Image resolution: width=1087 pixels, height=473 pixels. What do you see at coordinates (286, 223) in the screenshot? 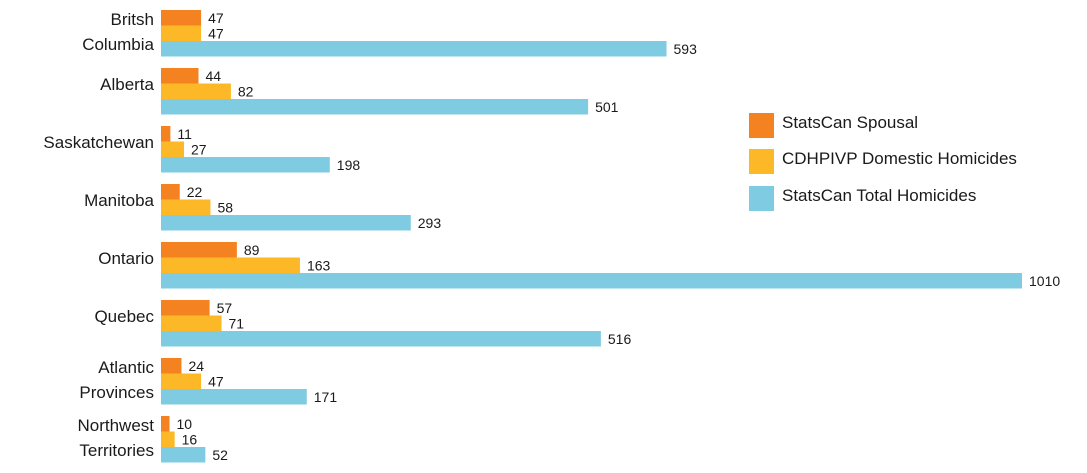
I see `bar-manitoba-statscan-total-homicides` at bounding box center [286, 223].